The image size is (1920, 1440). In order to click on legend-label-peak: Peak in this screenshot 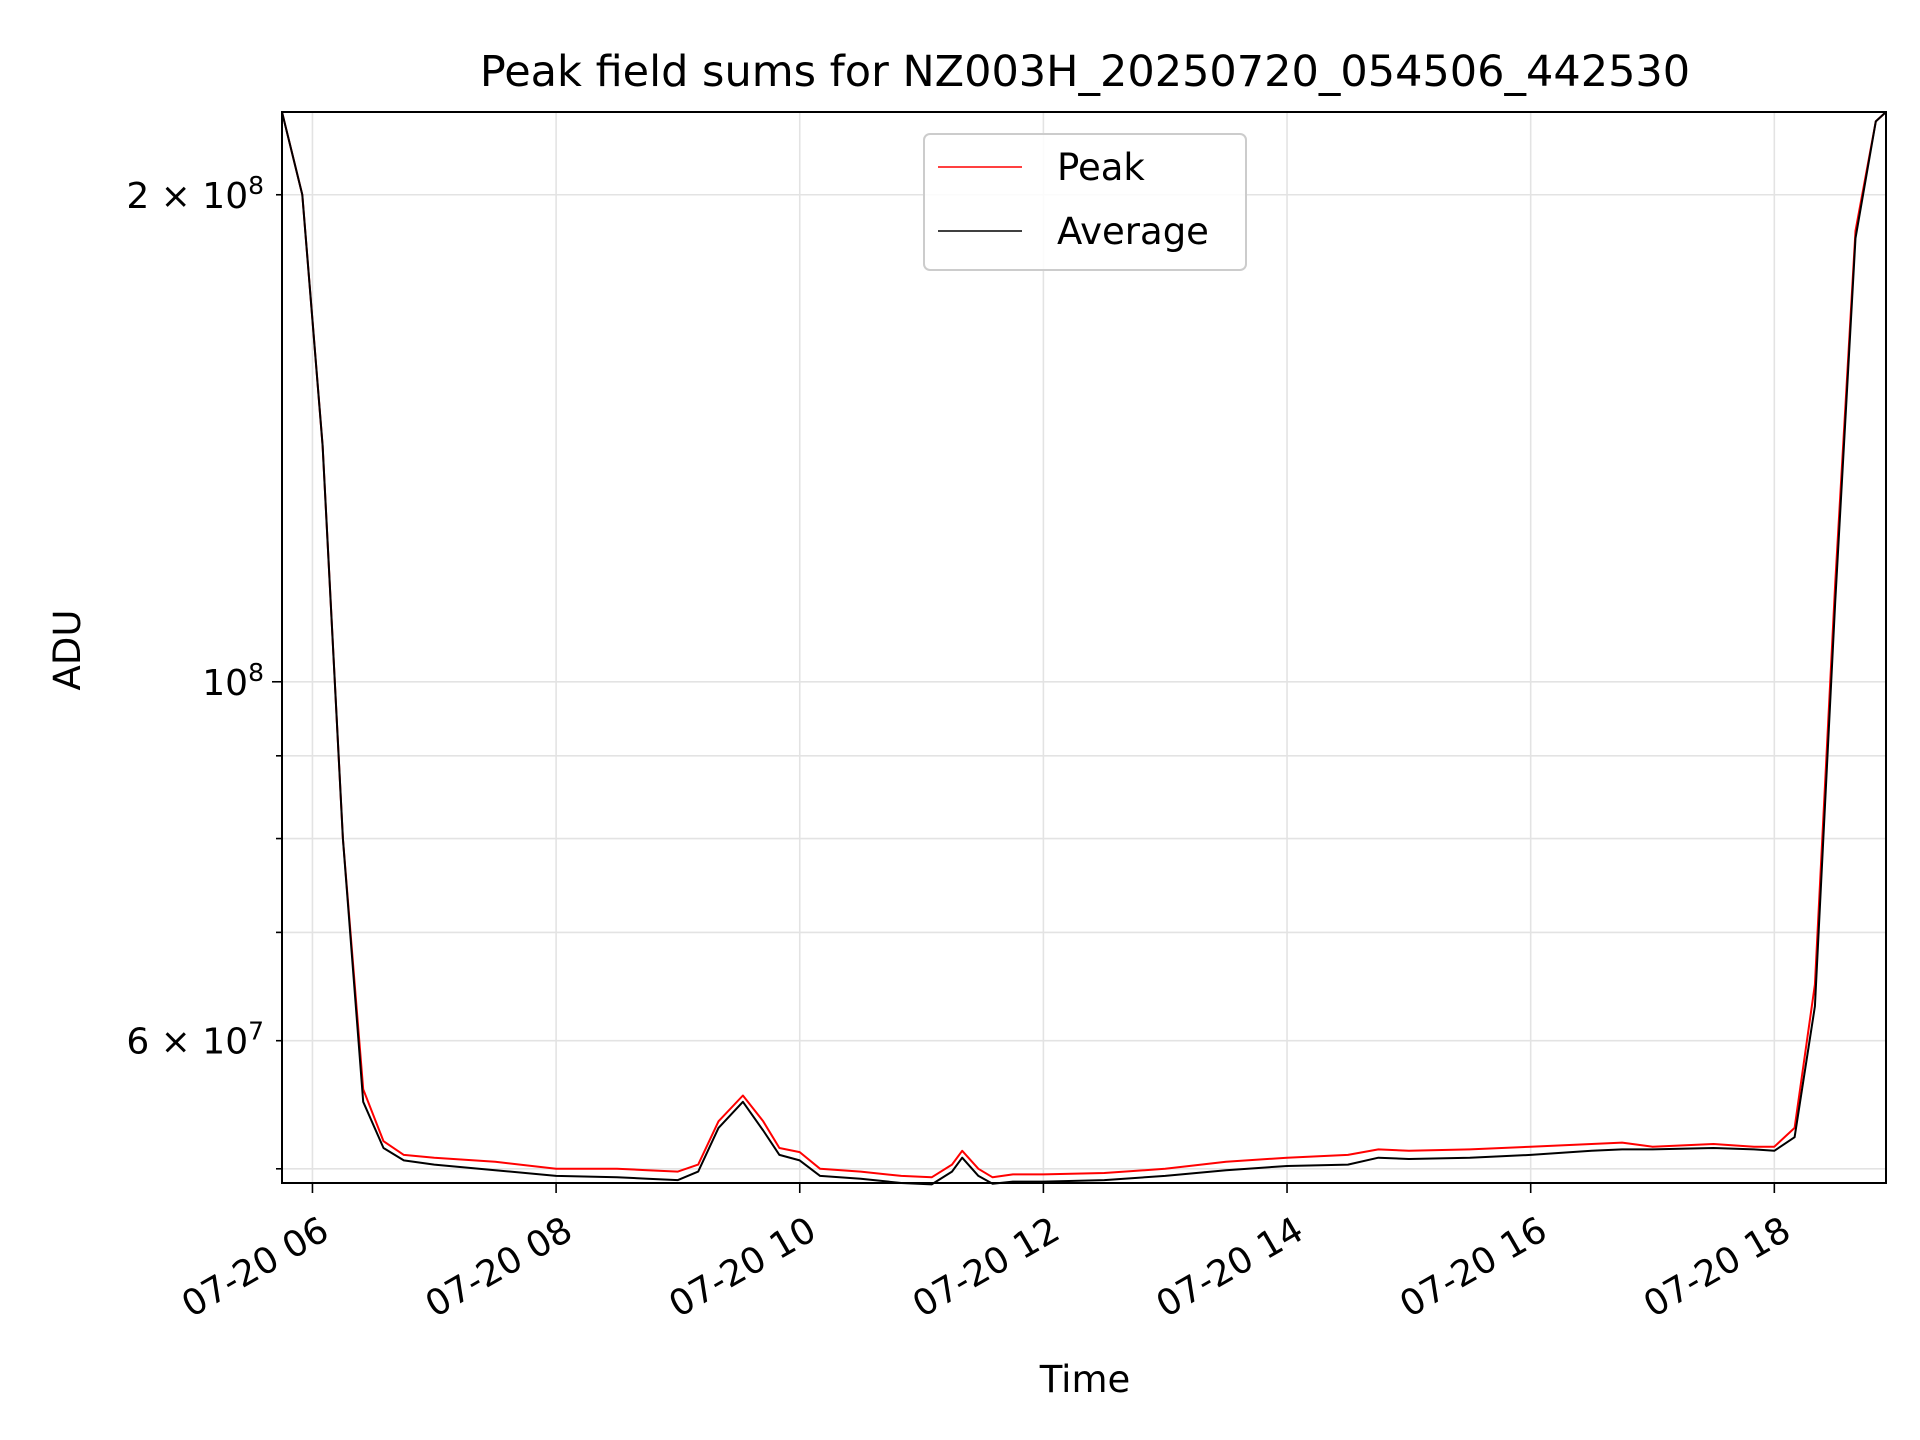, I will do `click(1101, 167)`.